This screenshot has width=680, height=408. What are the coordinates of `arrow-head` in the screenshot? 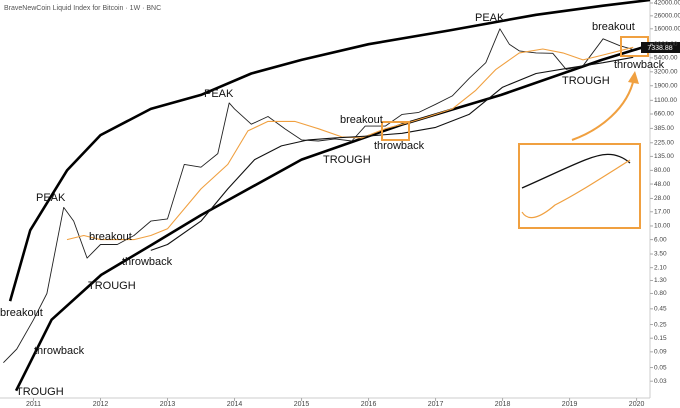 It's located at (633, 77).